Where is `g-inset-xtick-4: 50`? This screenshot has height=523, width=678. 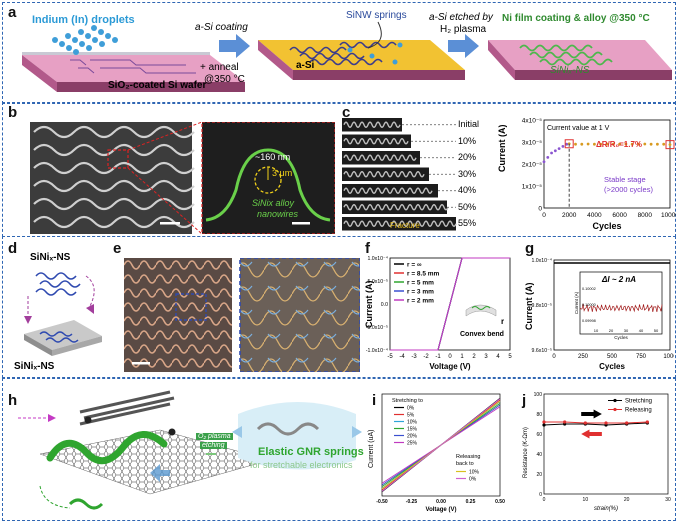
g-inset-xtick-4: 50 is located at coordinates (656, 330).